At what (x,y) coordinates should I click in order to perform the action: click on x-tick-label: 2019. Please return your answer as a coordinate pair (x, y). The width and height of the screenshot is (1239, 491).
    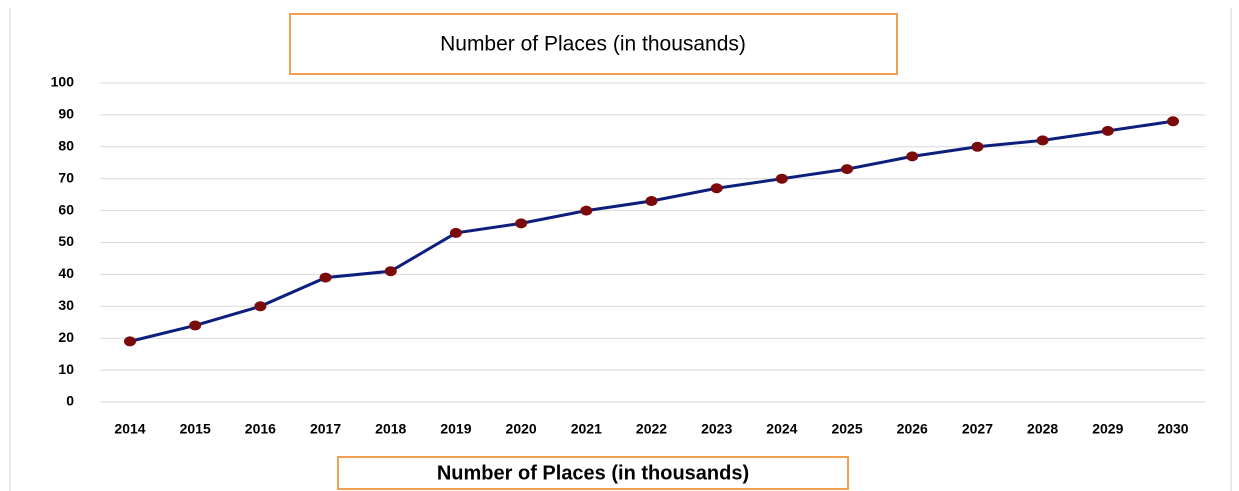
    Looking at the image, I should click on (455, 429).